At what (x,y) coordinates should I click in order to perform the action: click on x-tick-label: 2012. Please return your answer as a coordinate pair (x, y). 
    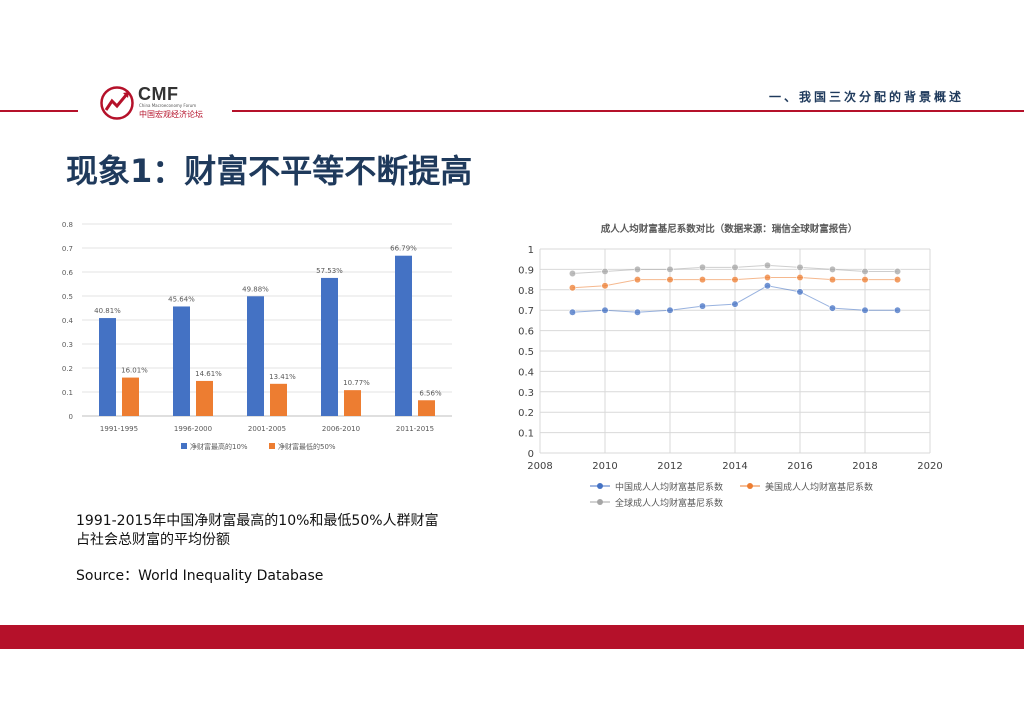
    Looking at the image, I should click on (669, 466).